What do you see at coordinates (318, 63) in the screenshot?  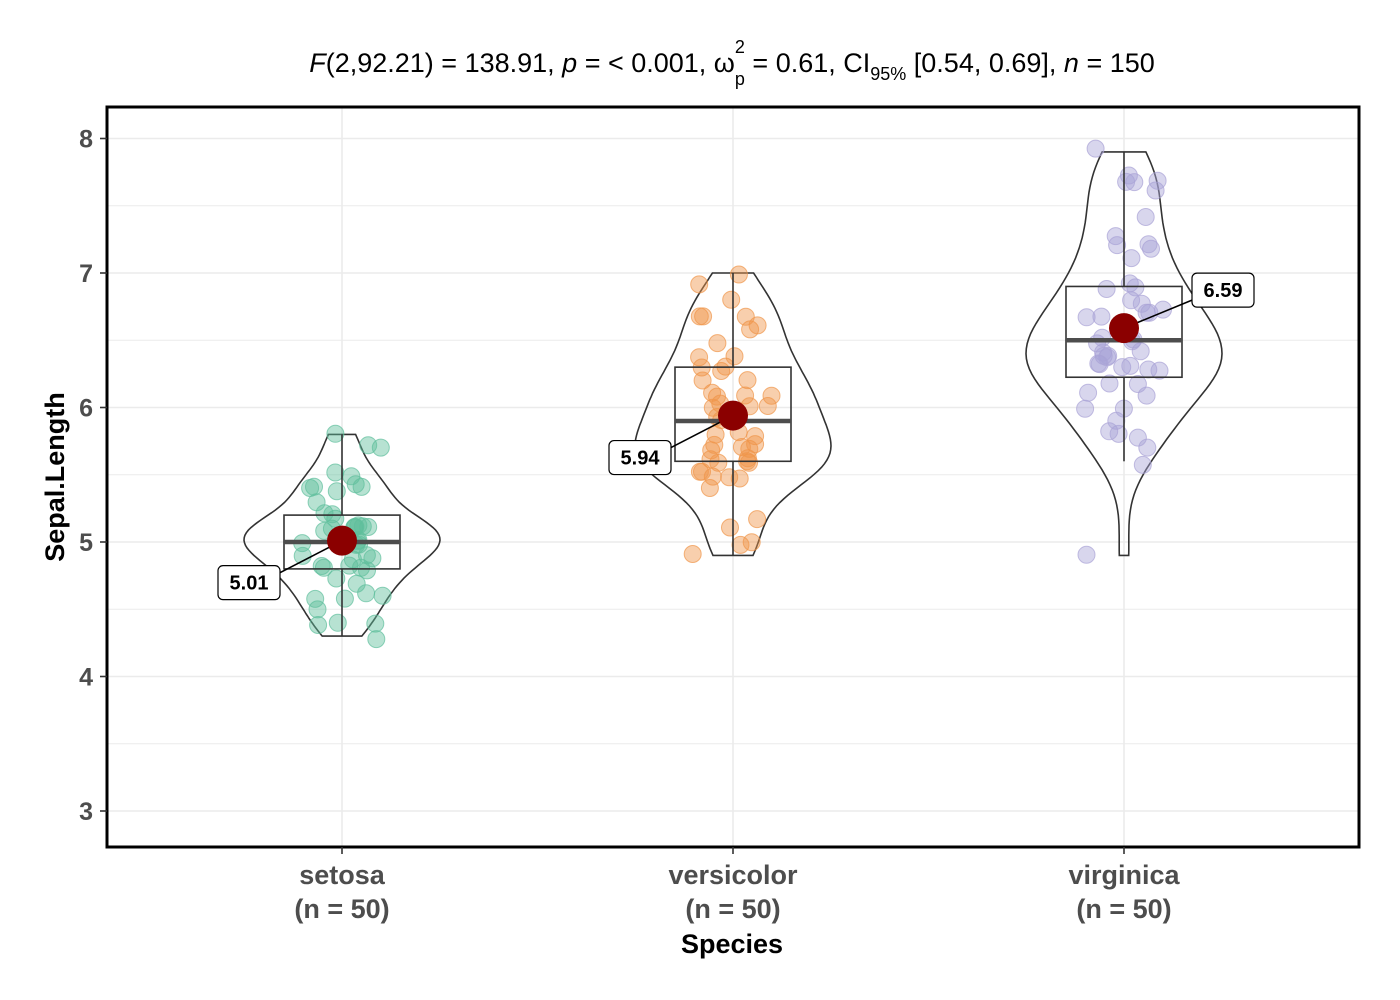 I see `title-f-symbol: F` at bounding box center [318, 63].